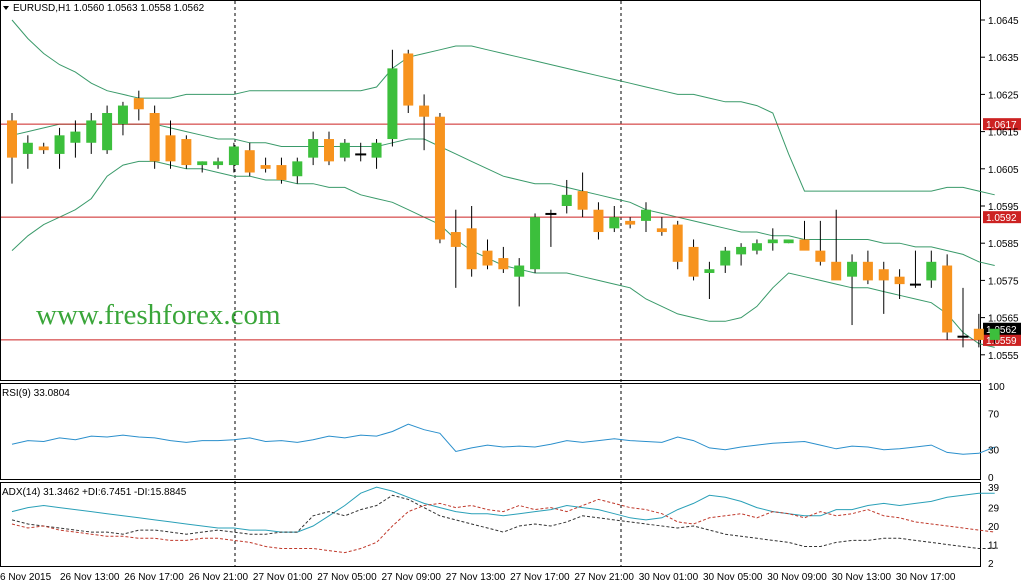 The width and height of the screenshot is (1025, 585). Describe the element at coordinates (347, 577) in the screenshot. I see `x-tick-label: 27 Nov 05:00` at that location.